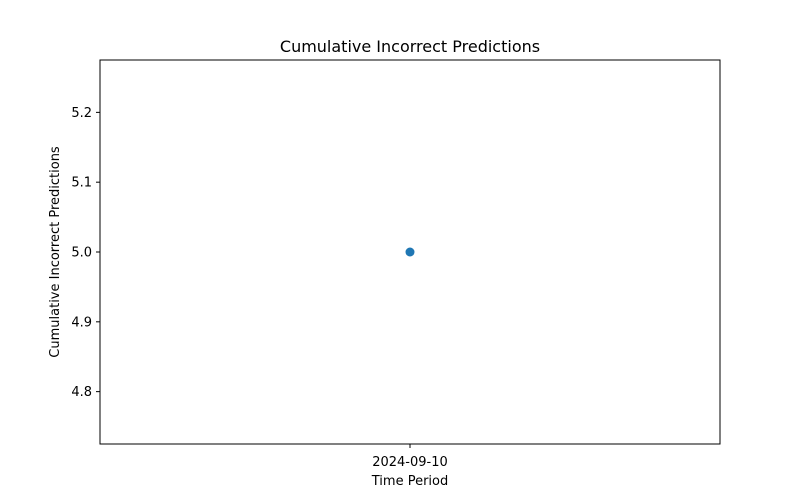  Describe the element at coordinates (81, 392) in the screenshot. I see `y-tick-label: 4.8` at that location.